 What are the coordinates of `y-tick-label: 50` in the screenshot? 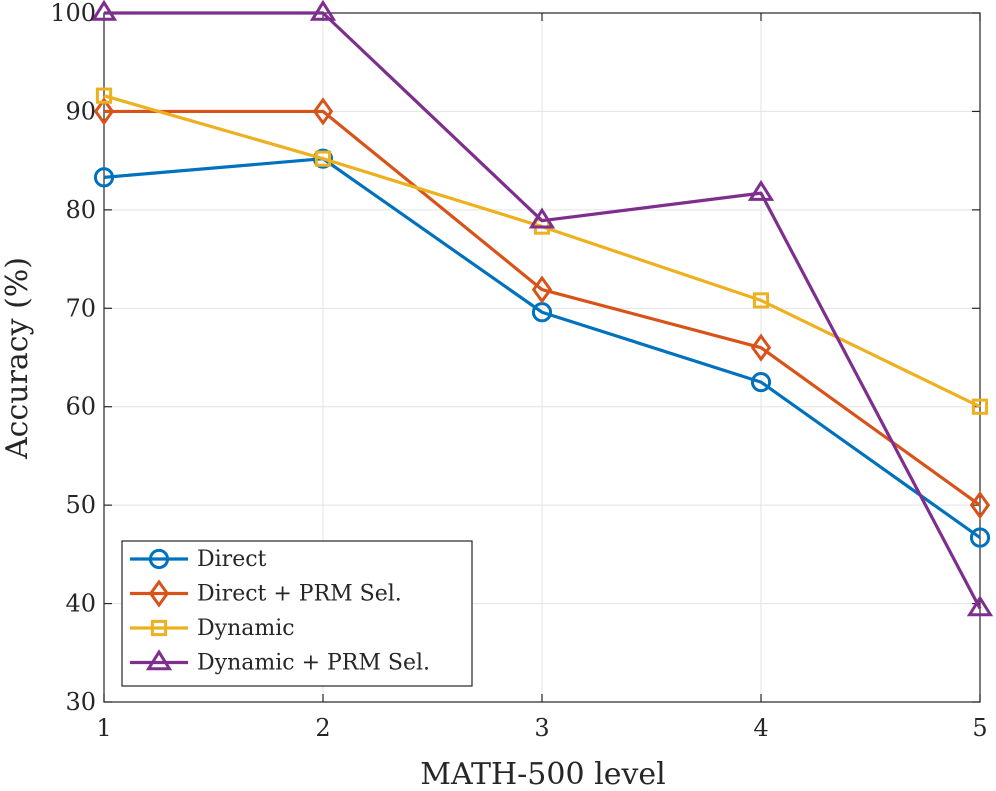 It's located at (80, 505).